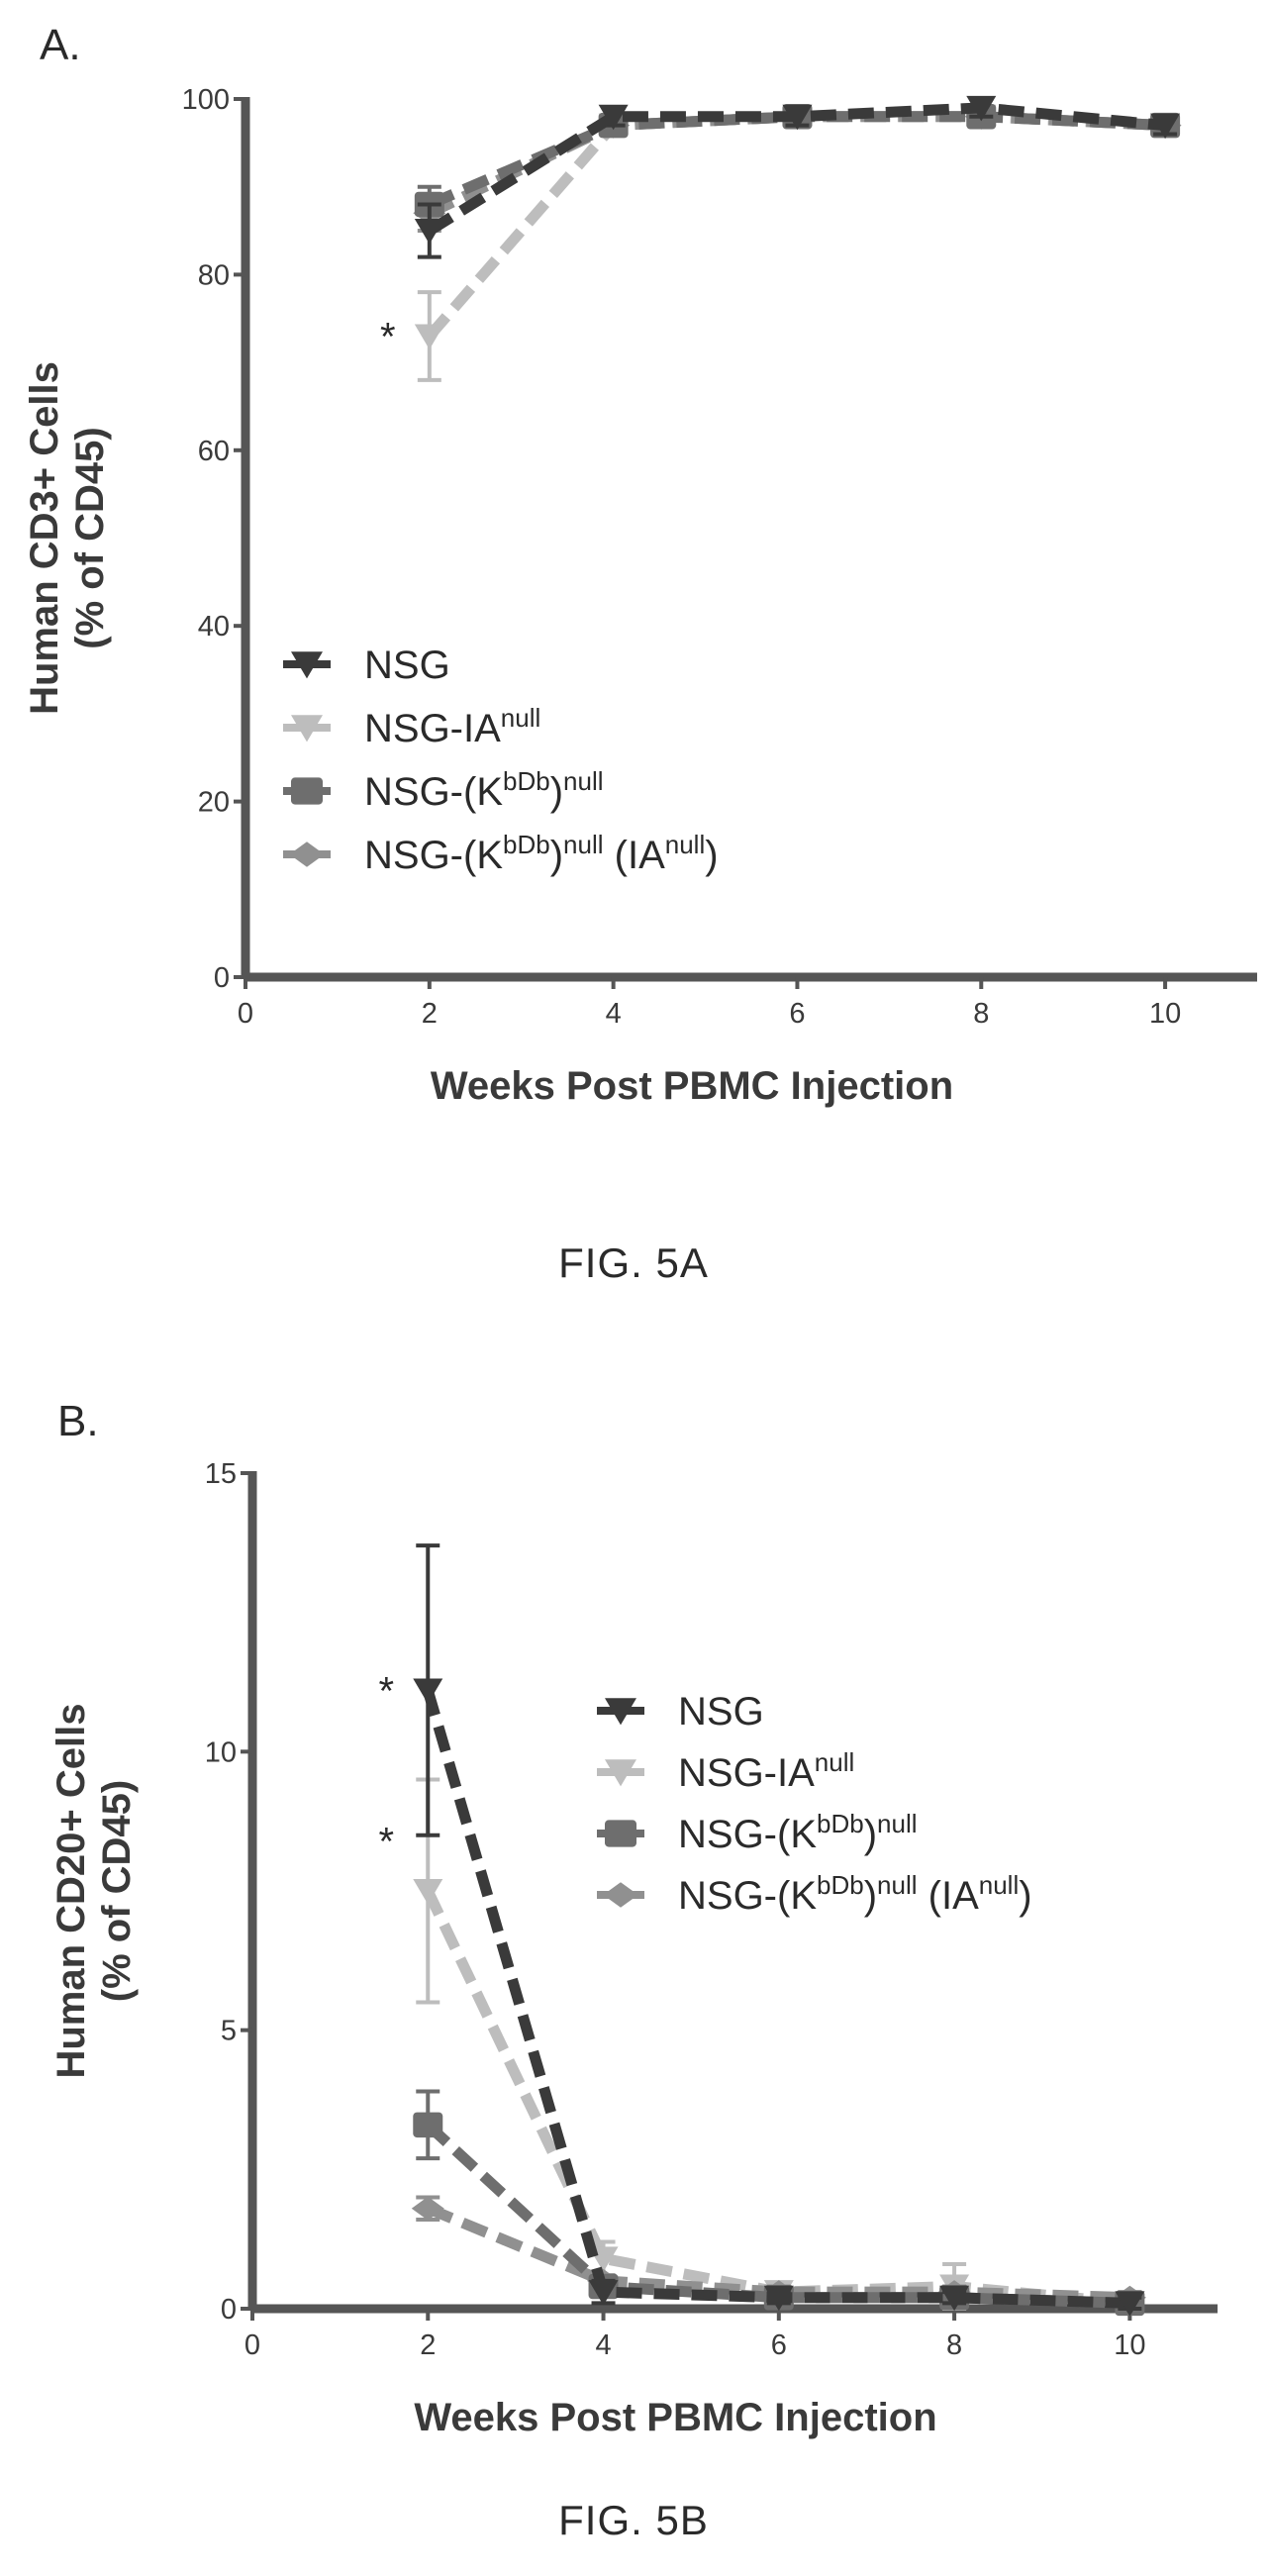 This screenshot has width=1270, height=2576. What do you see at coordinates (221, 1474) in the screenshot?
I see `y-tick-label: 15` at bounding box center [221, 1474].